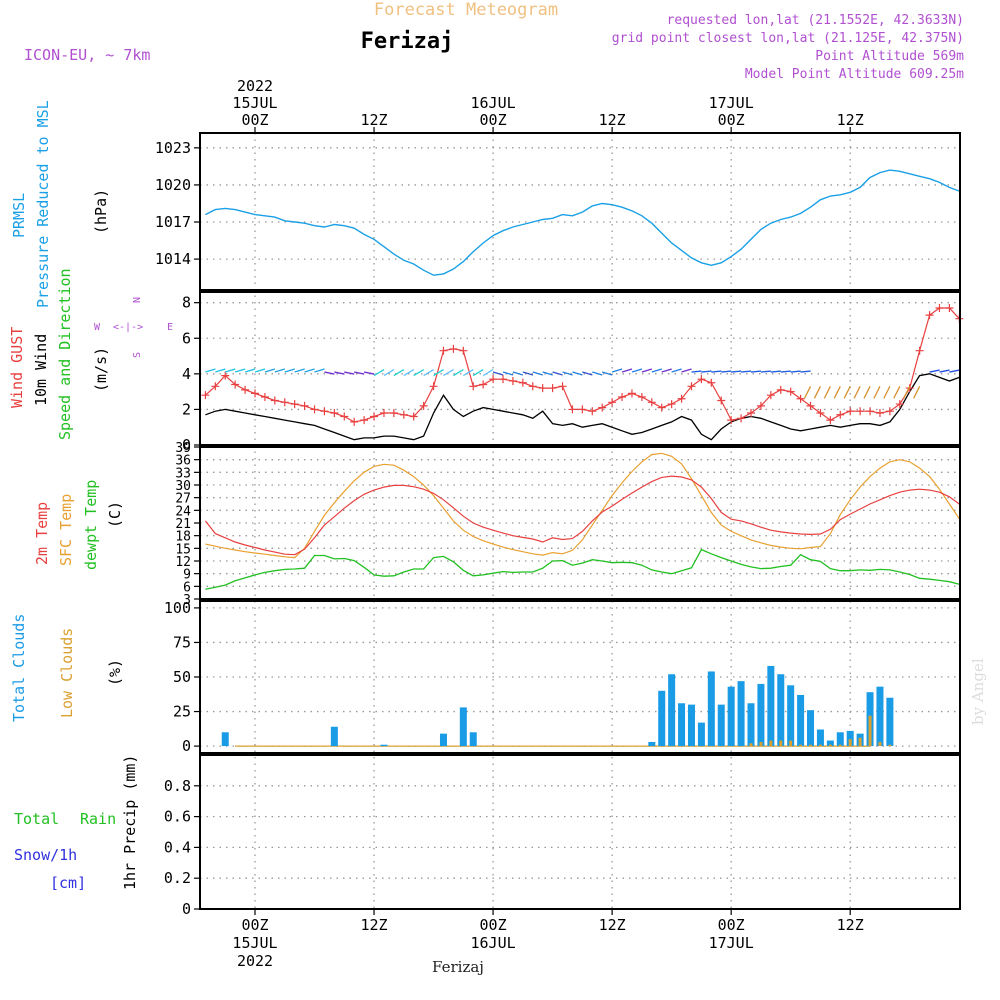 This screenshot has height=1000, width=1000. Describe the element at coordinates (183, 473) in the screenshot. I see `y-tick-label: 33` at that location.